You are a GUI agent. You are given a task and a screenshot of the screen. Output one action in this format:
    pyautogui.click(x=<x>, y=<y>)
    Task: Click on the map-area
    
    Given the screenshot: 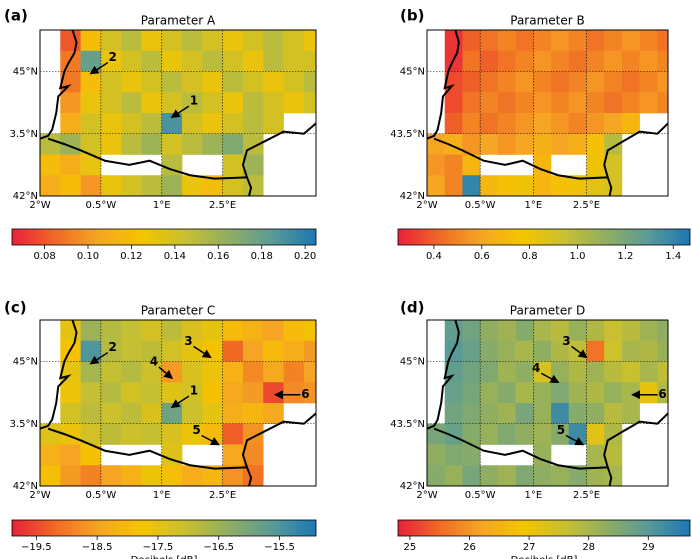 What is the action you would take?
    pyautogui.click(x=547, y=113)
    